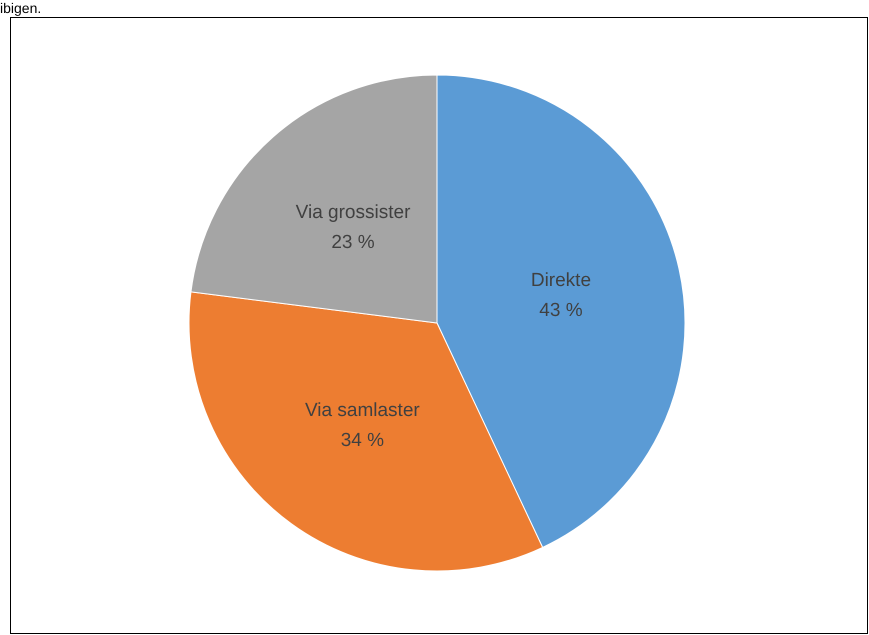  Describe the element at coordinates (354, 213) in the screenshot. I see `slice-label: Via grossister` at that location.